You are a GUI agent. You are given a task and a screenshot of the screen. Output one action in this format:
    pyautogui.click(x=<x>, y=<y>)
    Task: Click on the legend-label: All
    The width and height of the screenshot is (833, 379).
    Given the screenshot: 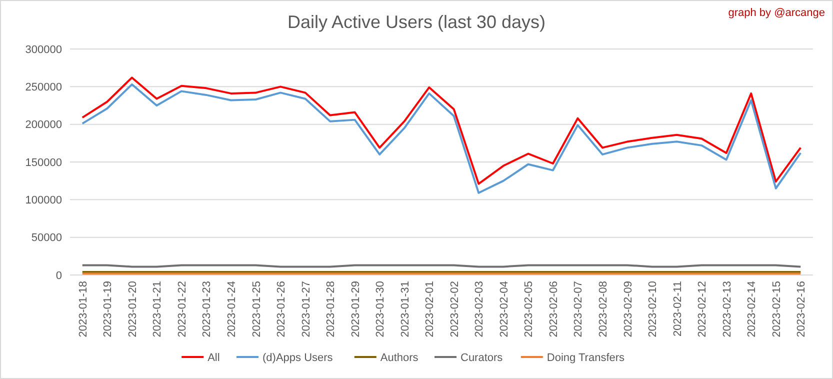 What is the action you would take?
    pyautogui.click(x=214, y=358)
    